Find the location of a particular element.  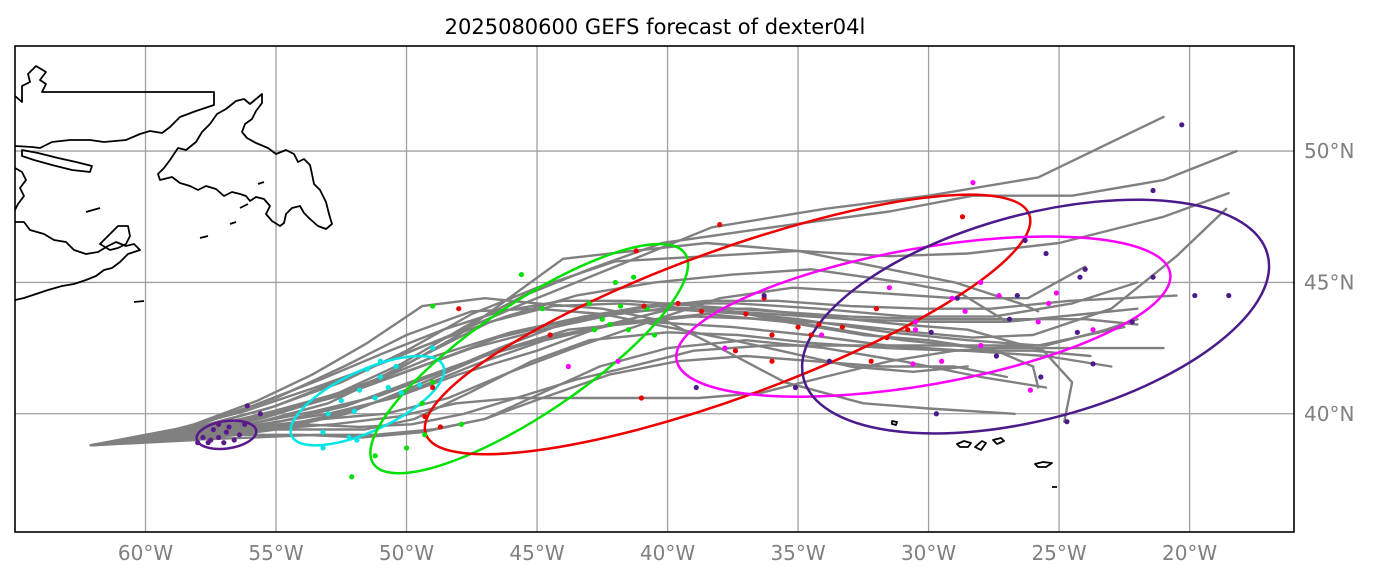

lat-tick-label: 45°N is located at coordinates (1329, 282).